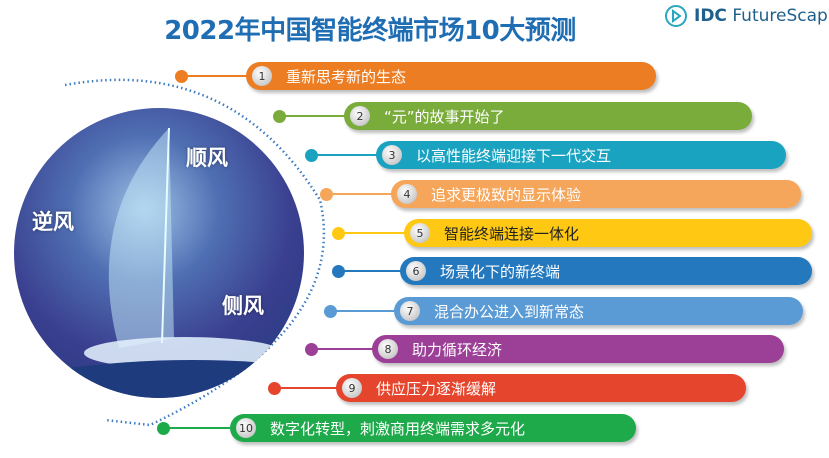 This screenshot has width=829, height=458. What do you see at coordinates (514, 155) in the screenshot?
I see `prediction-text: 以高性能终端迎接下一代交互` at bounding box center [514, 155].